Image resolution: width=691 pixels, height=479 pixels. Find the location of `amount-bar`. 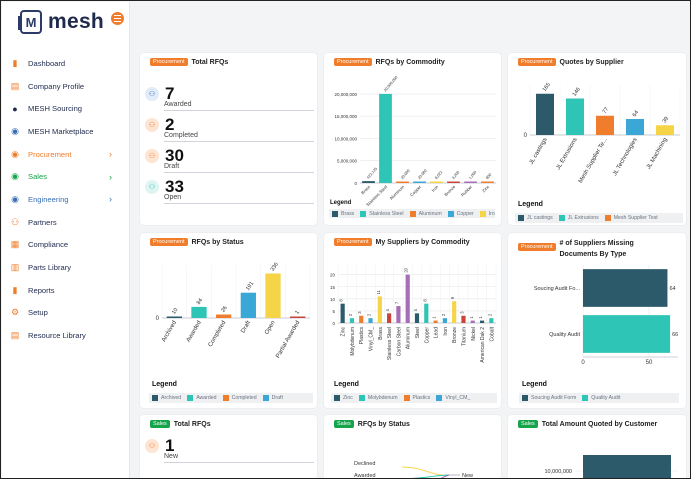

amount-bar is located at coordinates (627, 467).